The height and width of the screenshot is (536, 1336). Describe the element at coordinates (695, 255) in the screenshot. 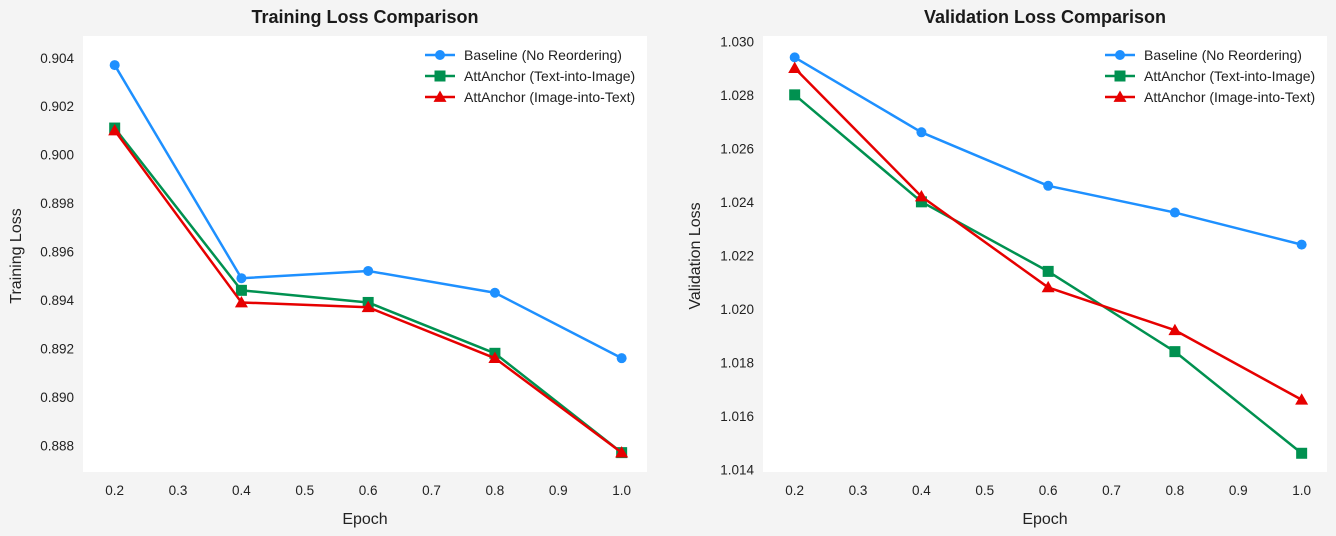

I see `y-axis-label: Validation Loss` at that location.